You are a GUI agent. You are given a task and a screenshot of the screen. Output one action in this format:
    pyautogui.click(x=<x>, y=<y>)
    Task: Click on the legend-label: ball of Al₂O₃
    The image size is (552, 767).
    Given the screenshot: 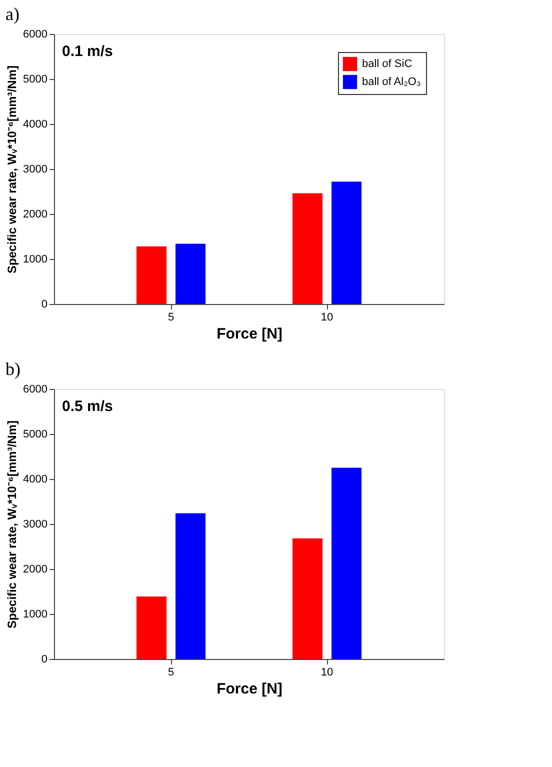 What is the action you would take?
    pyautogui.click(x=391, y=82)
    